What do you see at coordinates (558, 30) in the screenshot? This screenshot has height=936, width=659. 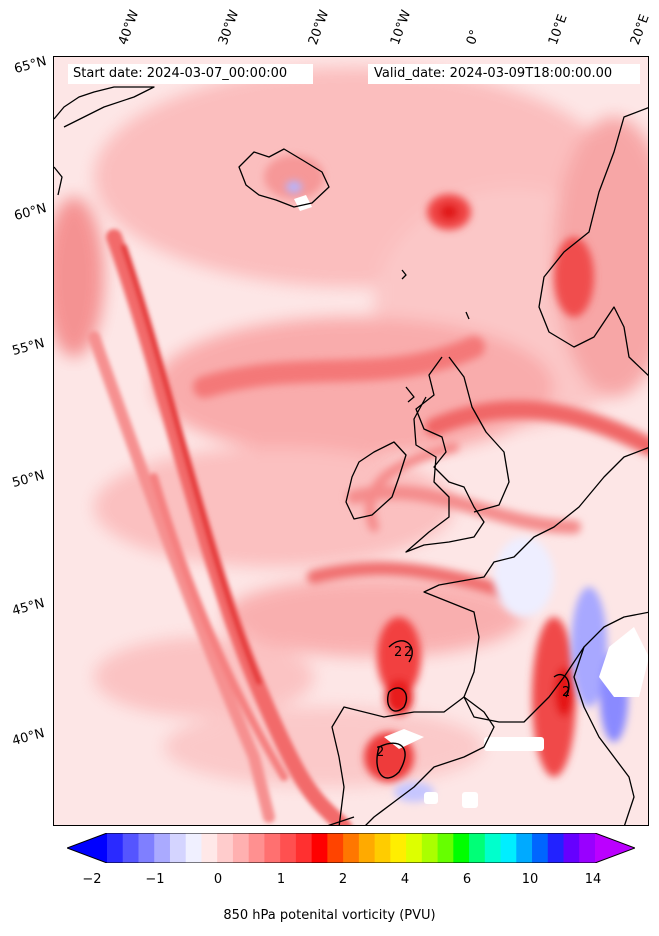 I see `lon-label-10e: 10°E` at bounding box center [558, 30].